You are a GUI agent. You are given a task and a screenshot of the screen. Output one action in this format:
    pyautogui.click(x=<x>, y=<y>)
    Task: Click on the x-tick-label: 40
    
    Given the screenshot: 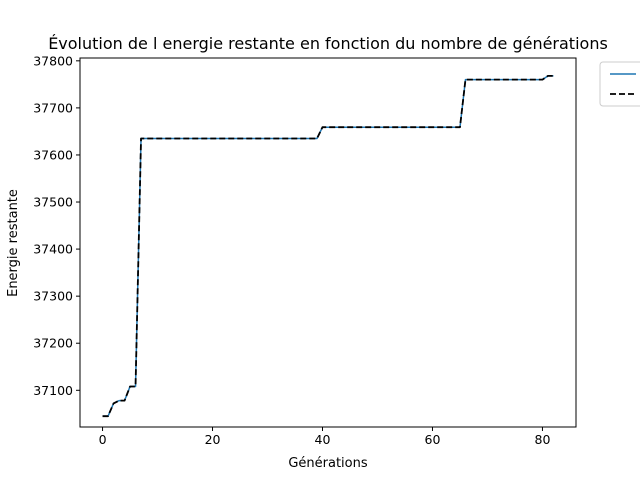 What is the action you would take?
    pyautogui.click(x=323, y=439)
    